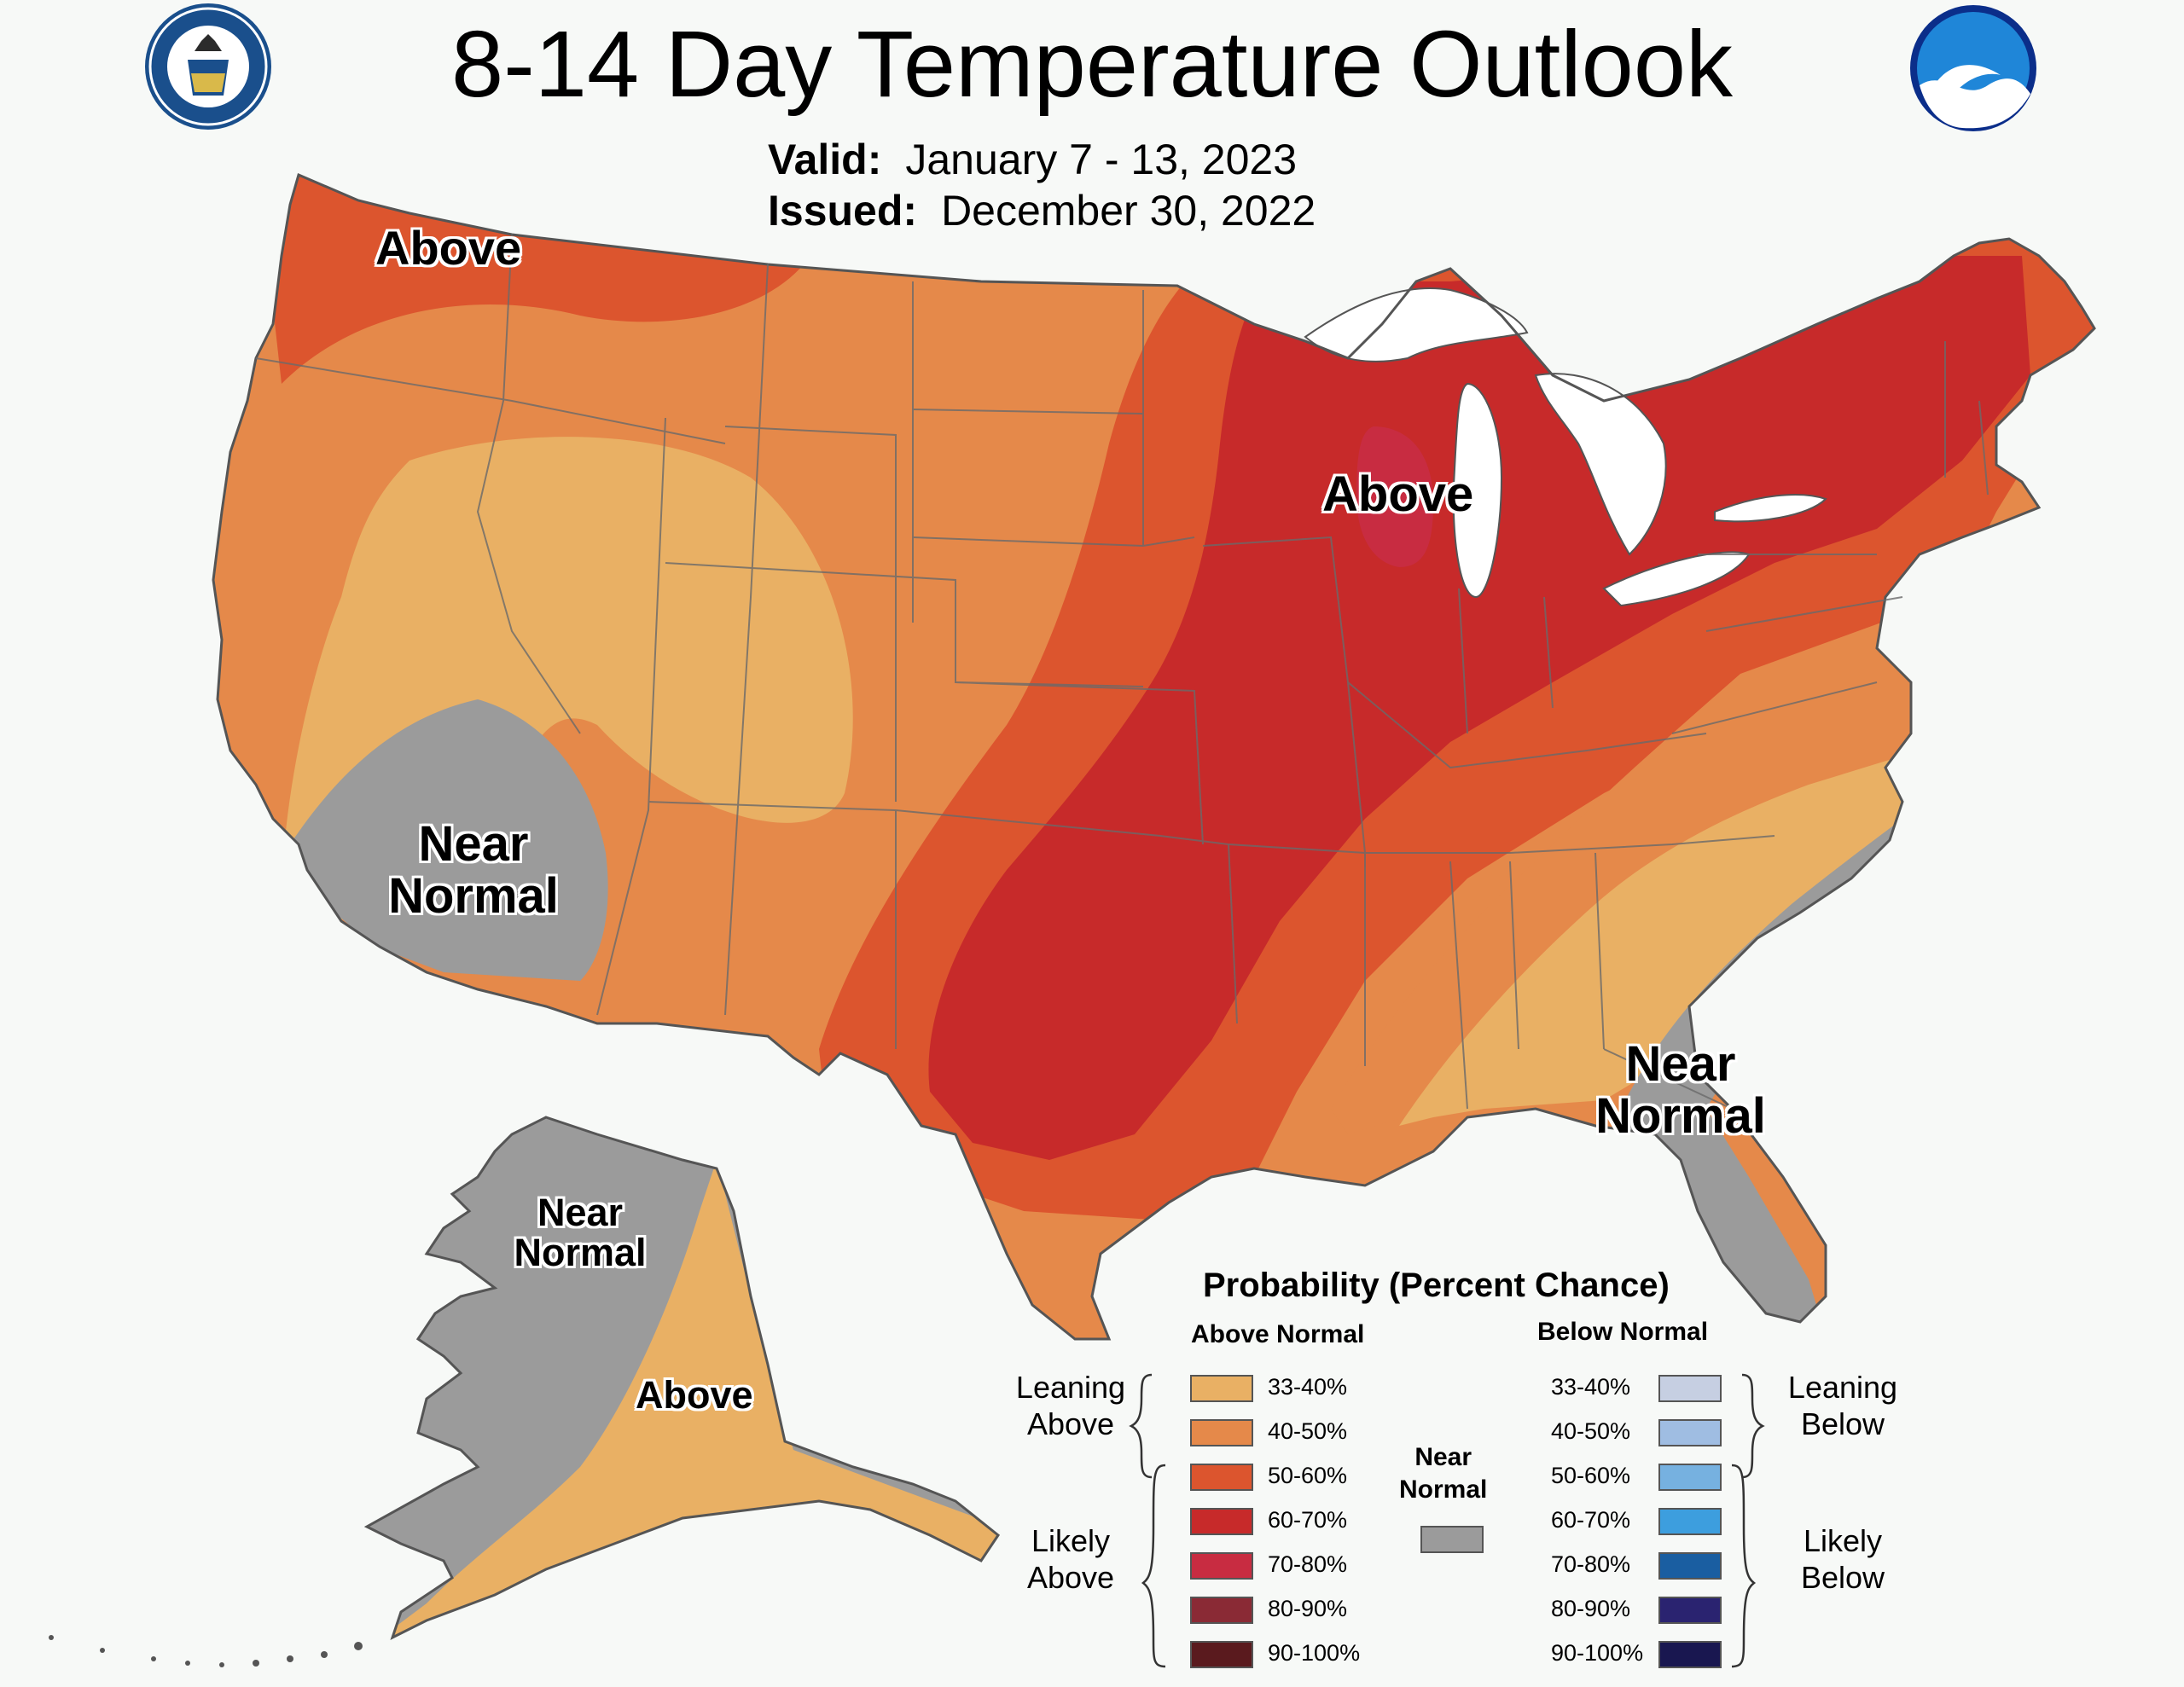  I want to click on legend-near-normal-label: Near Normal, so click(1443, 1473).